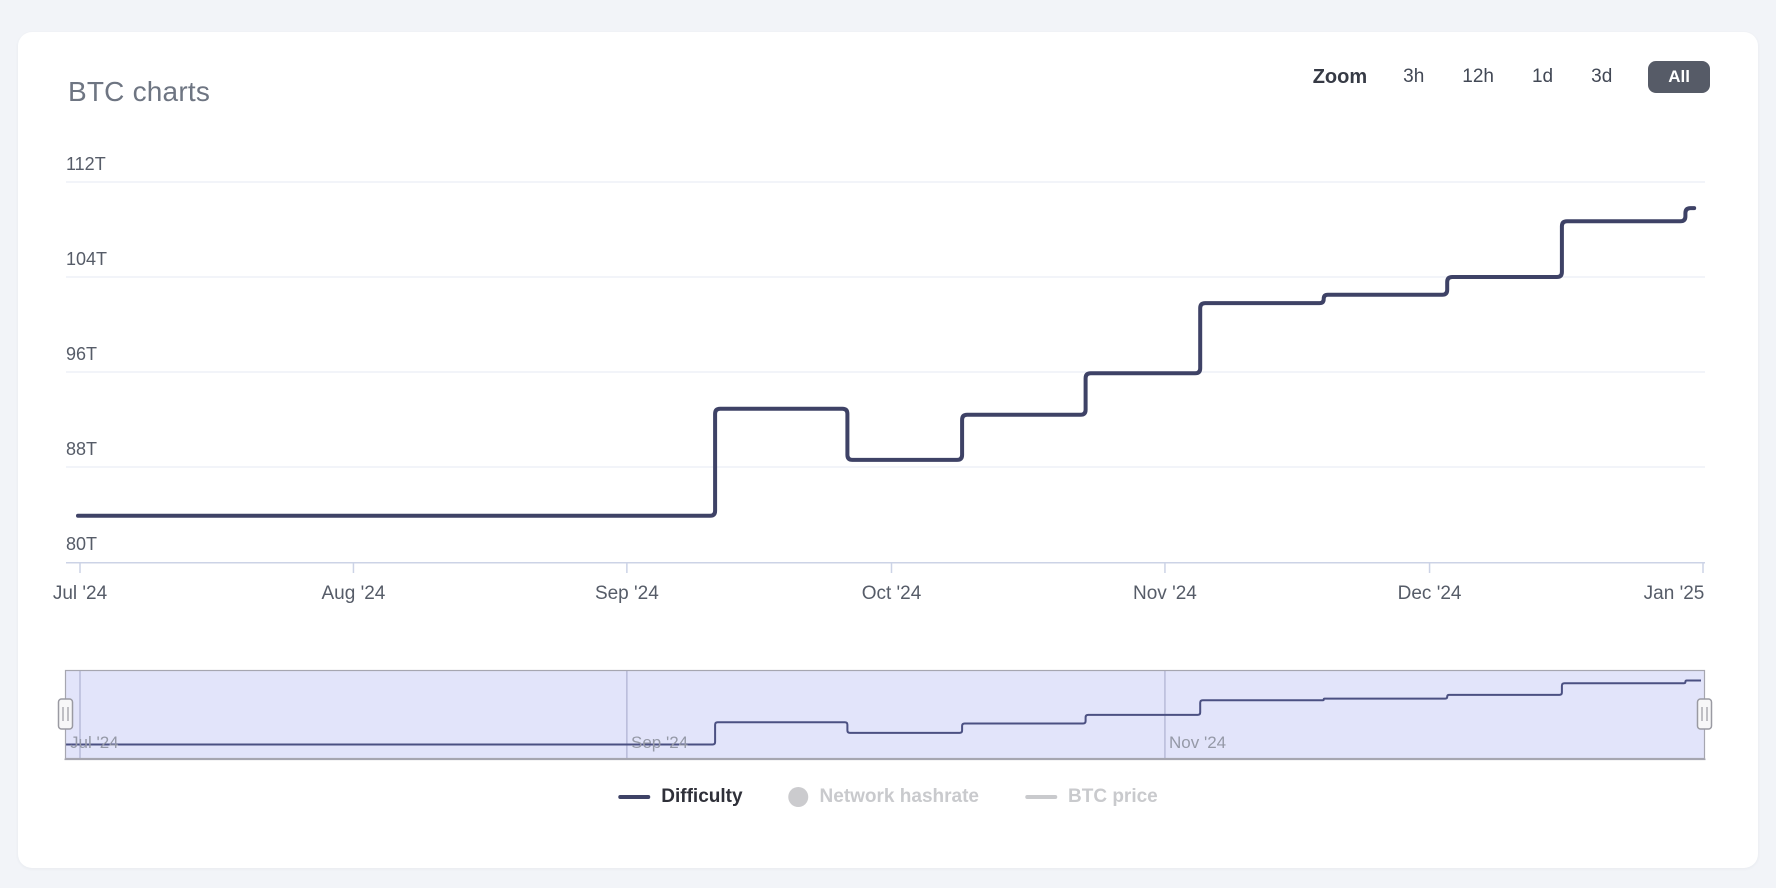 The width and height of the screenshot is (1776, 888). I want to click on range-button-3d: 3d, so click(1601, 77).